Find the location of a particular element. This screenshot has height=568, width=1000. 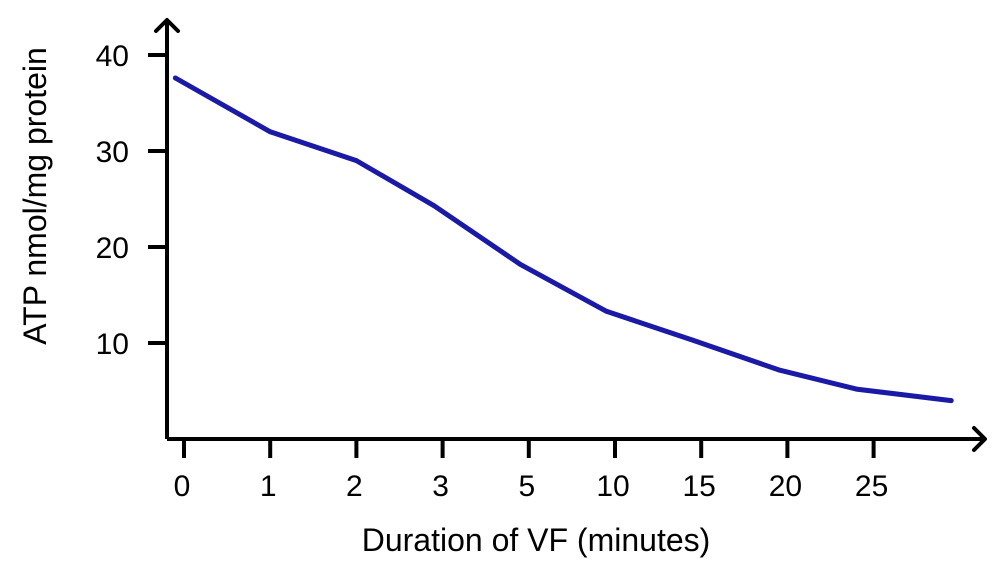

x-tick-label: 1 is located at coordinates (268, 486).